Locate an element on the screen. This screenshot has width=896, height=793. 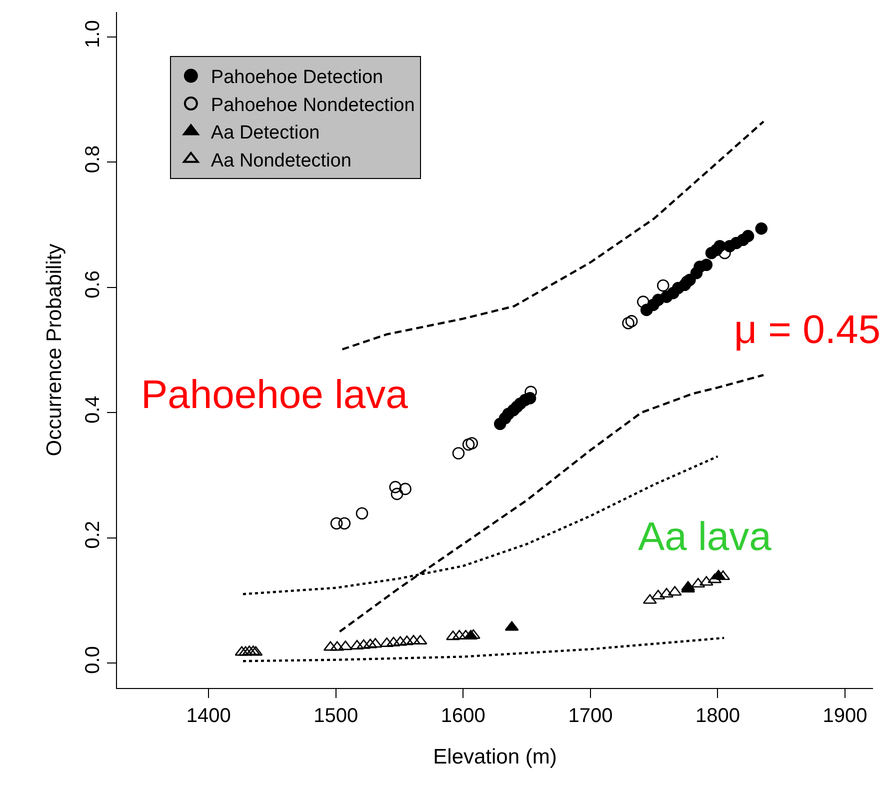
x-tick-label: 1900 is located at coordinates (845, 716).